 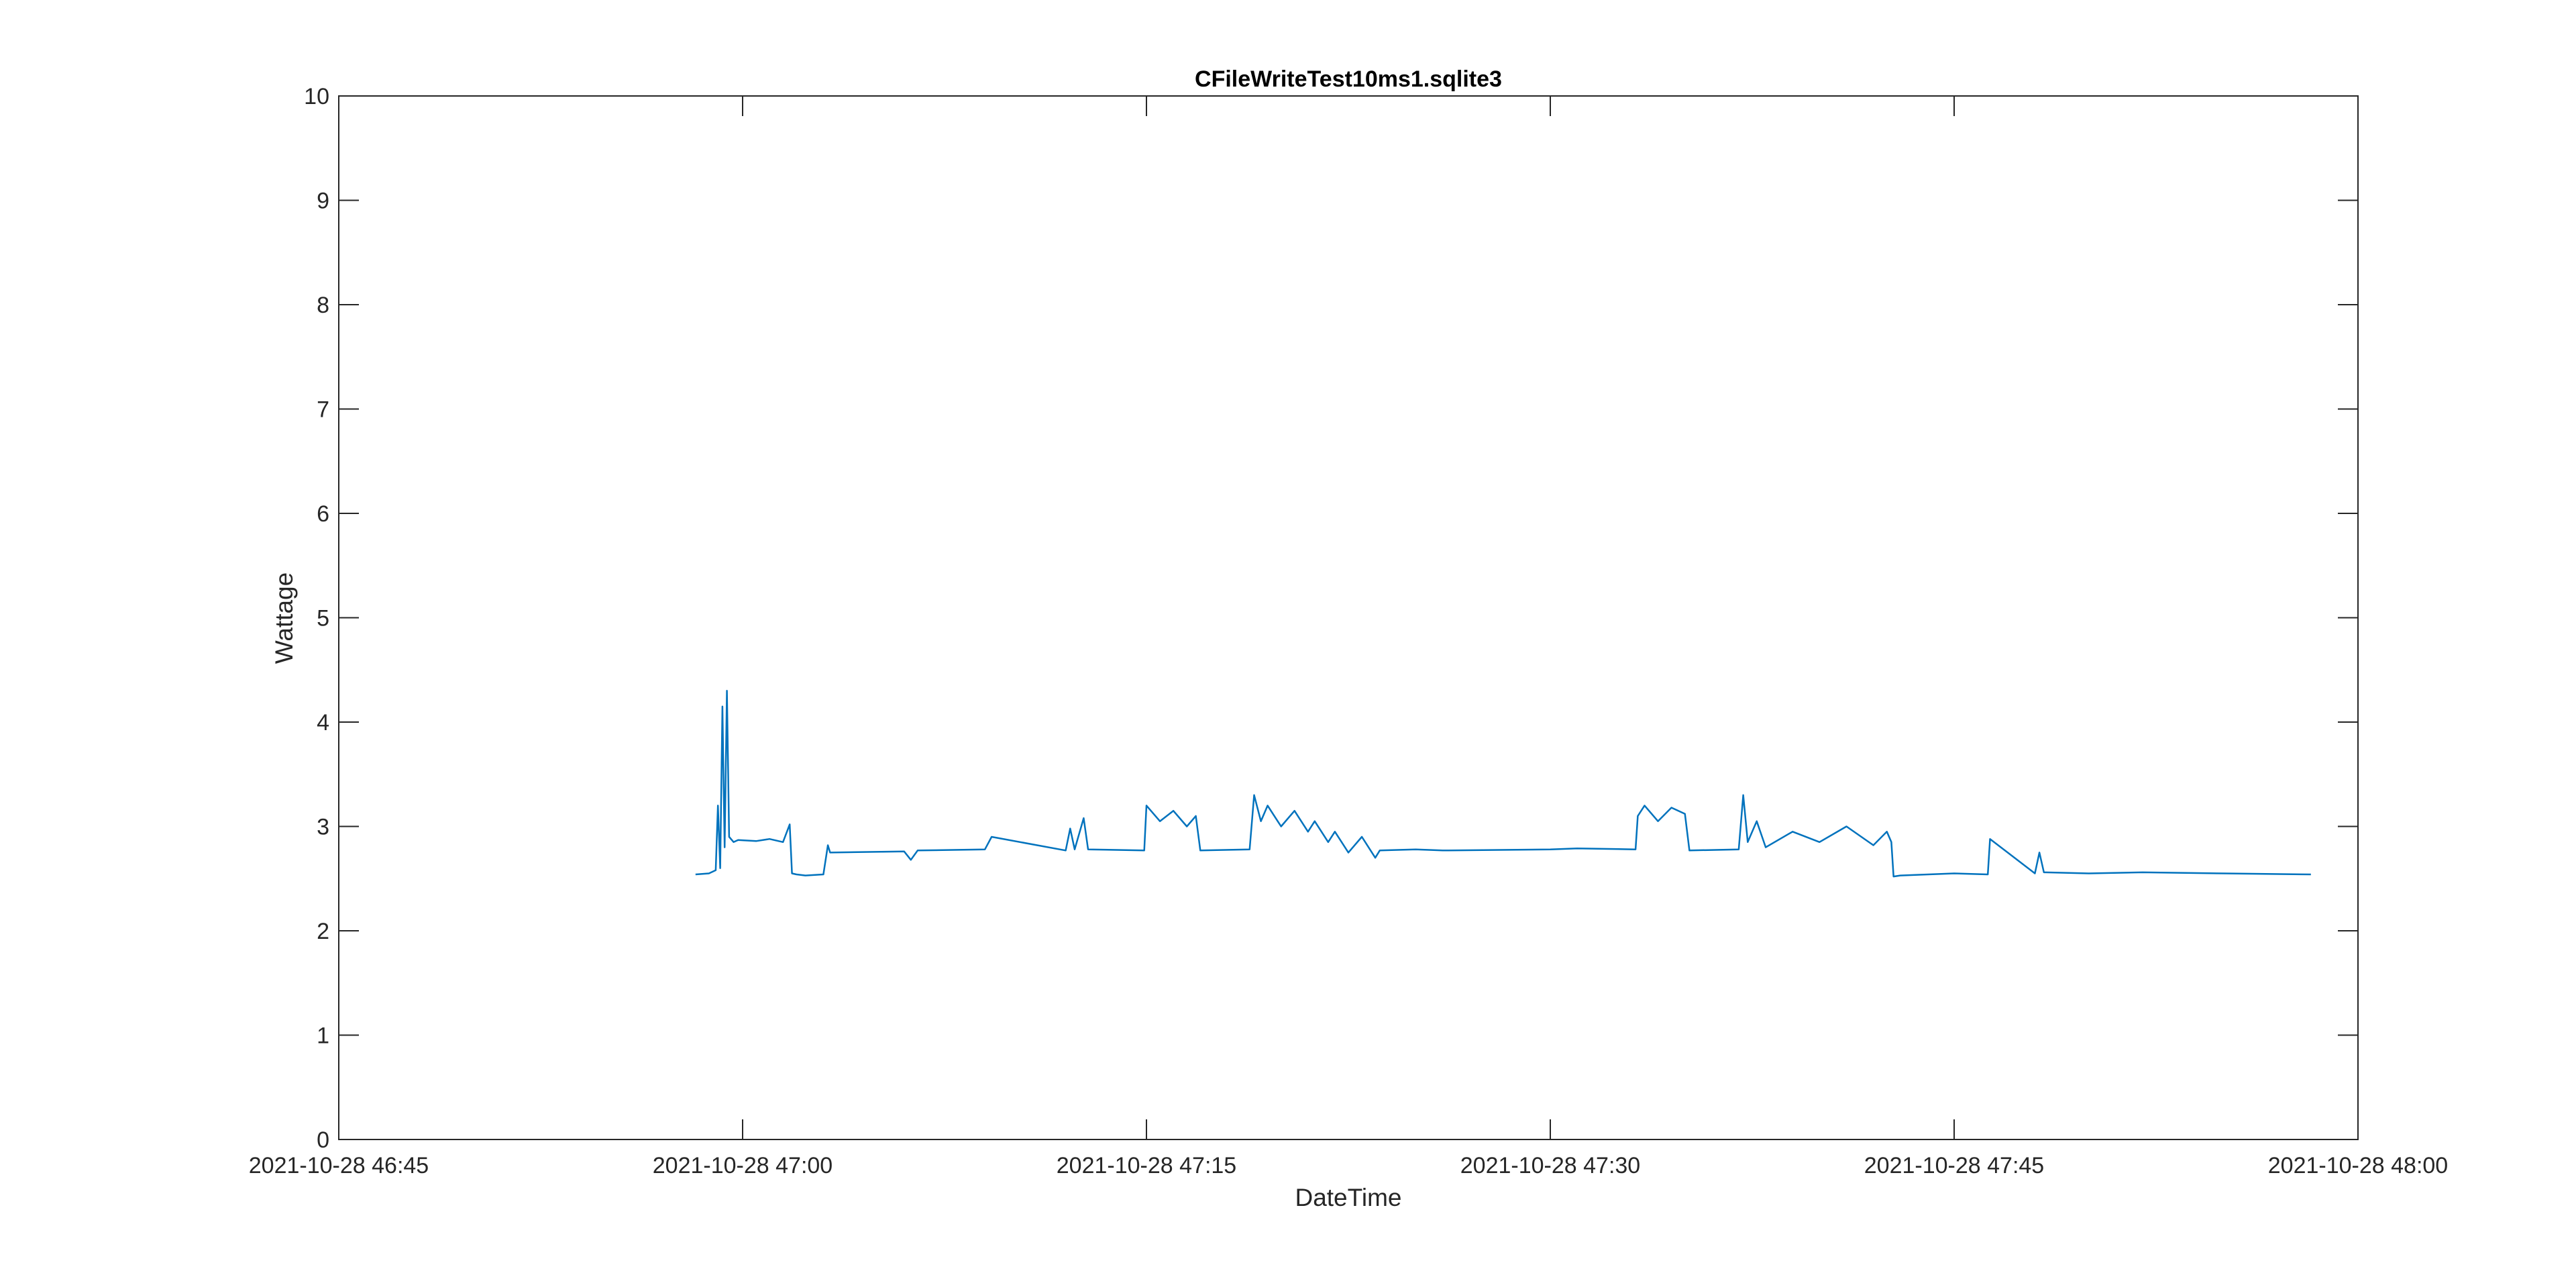 What do you see at coordinates (1503, 784) in the screenshot?
I see `wattage-series-line` at bounding box center [1503, 784].